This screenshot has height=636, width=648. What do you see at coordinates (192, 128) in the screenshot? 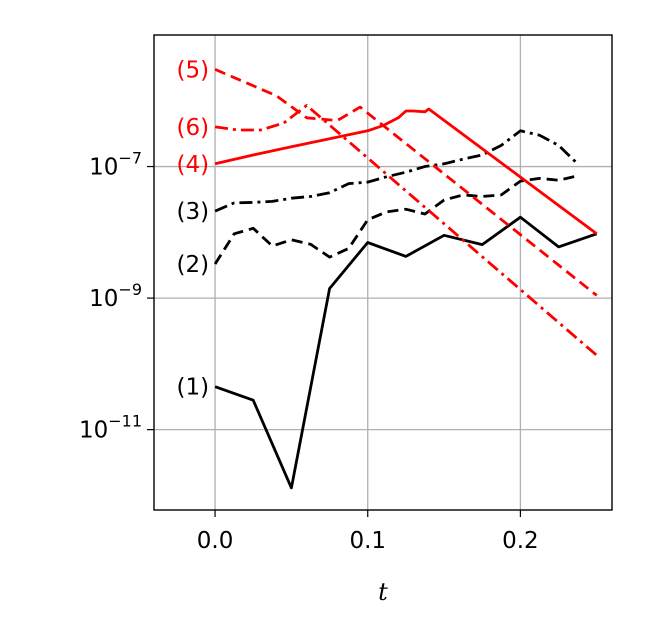
I see `curve-label-6: (6)` at bounding box center [192, 128].